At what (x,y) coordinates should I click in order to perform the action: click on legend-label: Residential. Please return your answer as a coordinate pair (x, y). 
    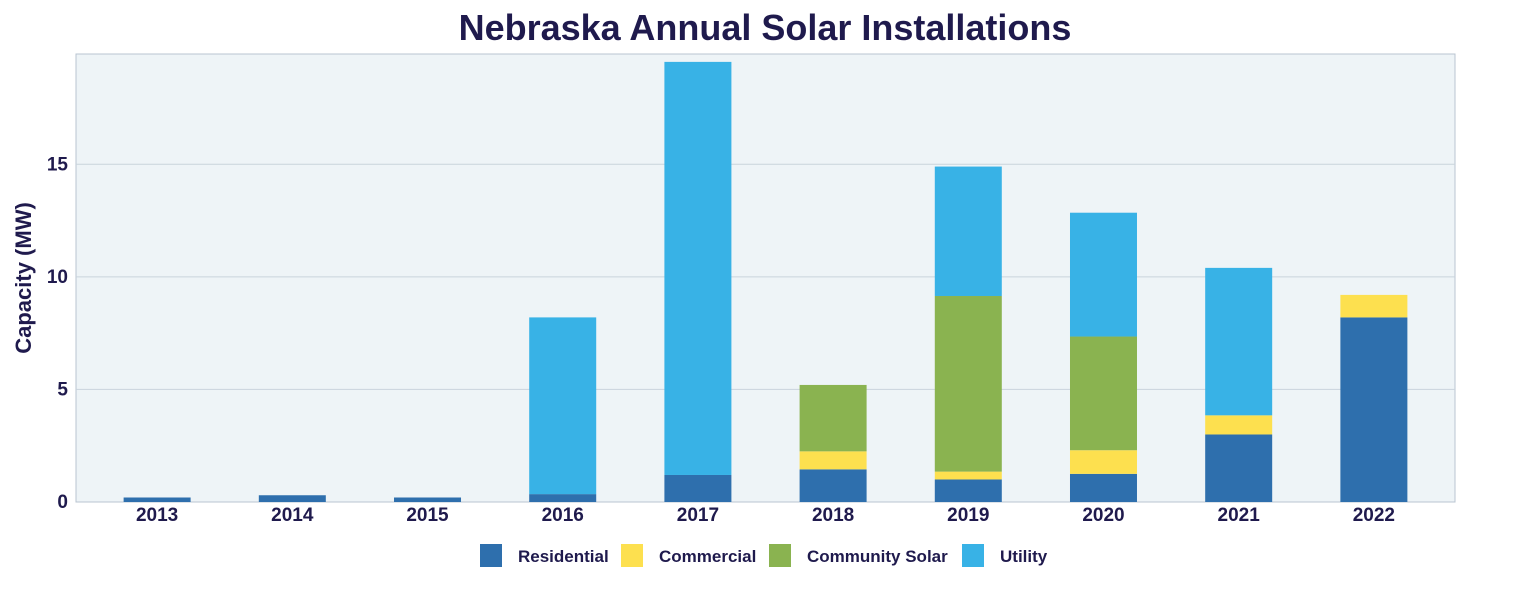
    Looking at the image, I should click on (563, 556).